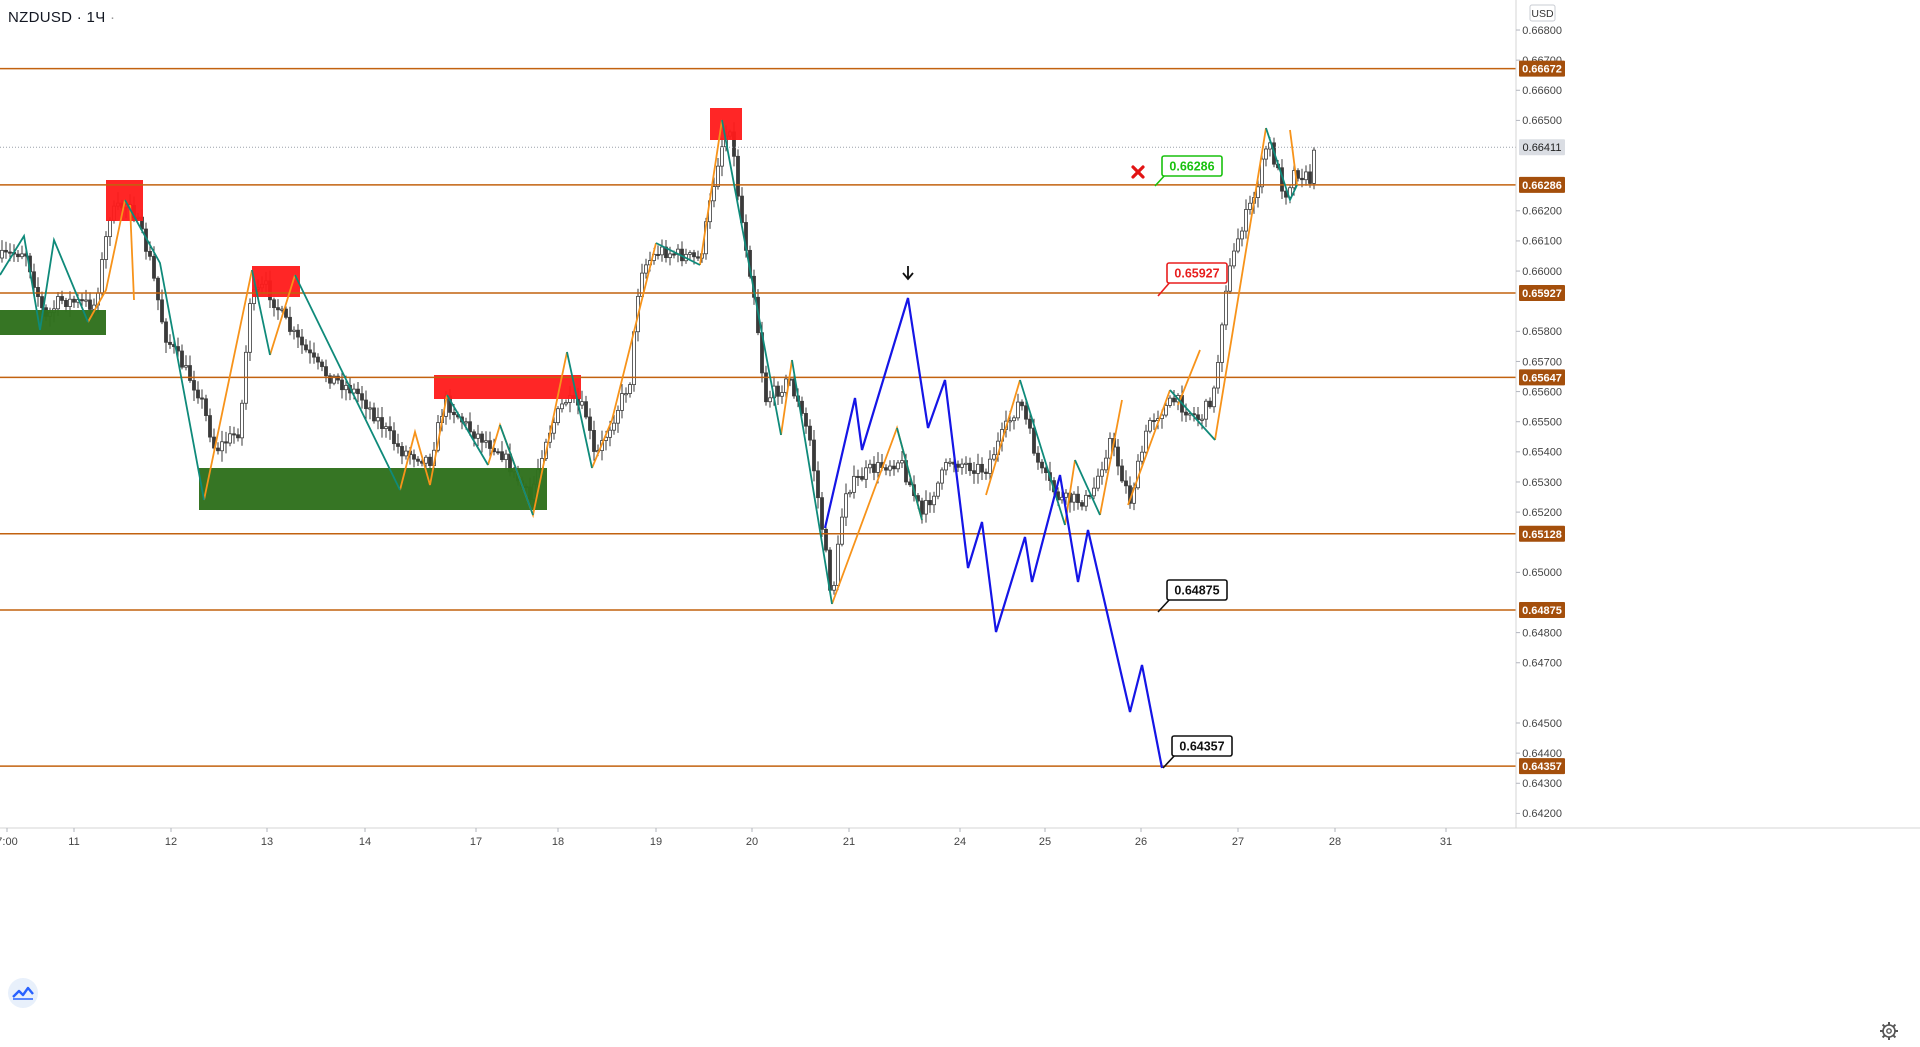 This screenshot has height=1047, width=1920. What do you see at coordinates (1542, 121) in the screenshot?
I see `price-tick-label: 0.66500` at bounding box center [1542, 121].